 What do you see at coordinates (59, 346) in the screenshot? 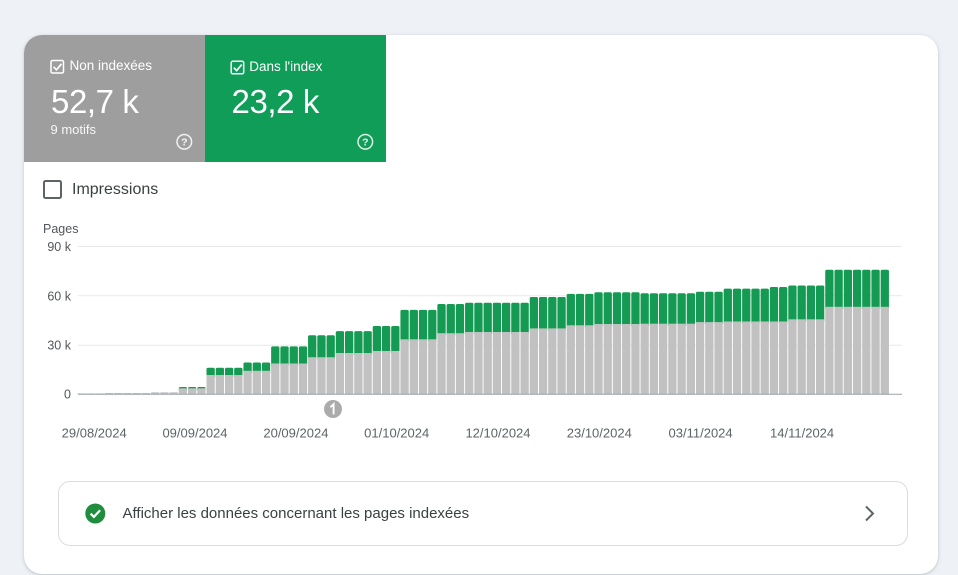
I see `svg-text: 30 k` at bounding box center [59, 346].